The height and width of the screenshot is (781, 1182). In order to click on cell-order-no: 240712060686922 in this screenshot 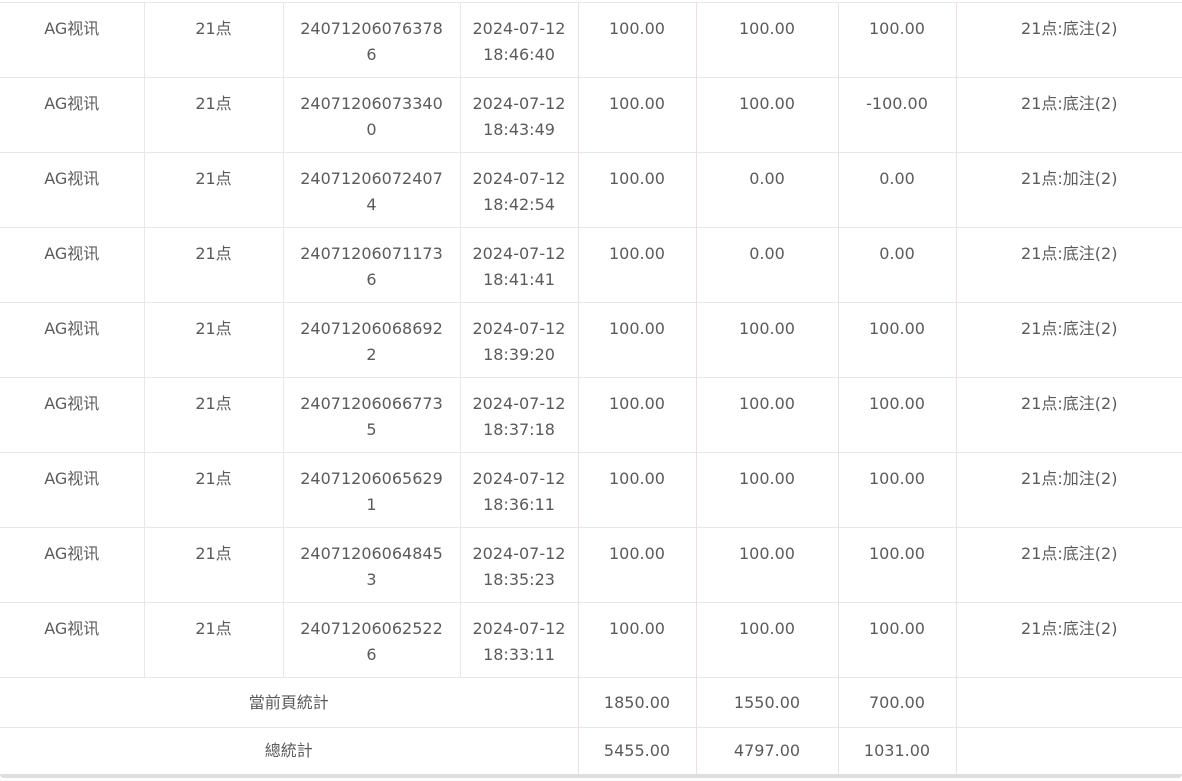, I will do `click(372, 340)`.